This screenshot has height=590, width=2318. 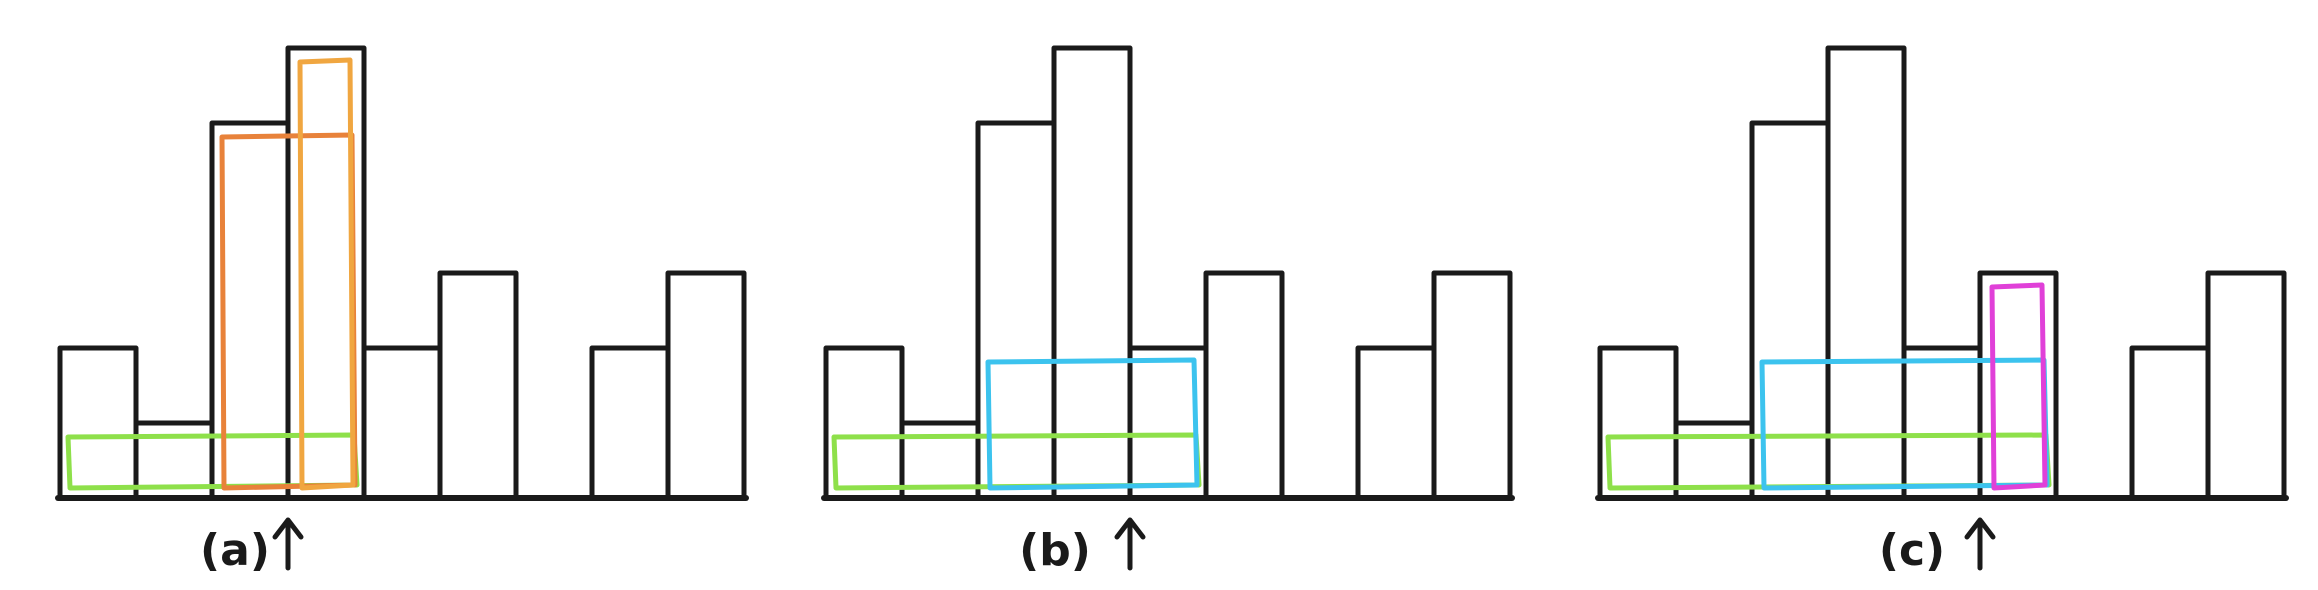 I want to click on panel-caption: (a), so click(x=235, y=550).